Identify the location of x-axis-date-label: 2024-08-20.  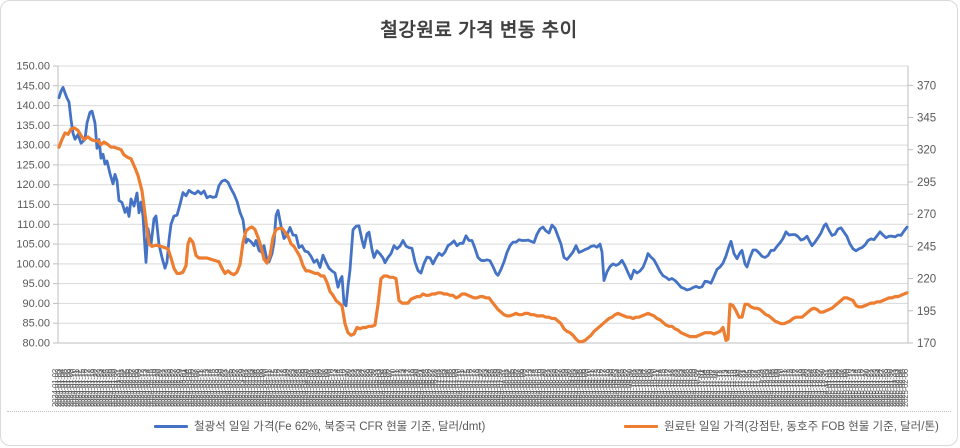
(544, 387).